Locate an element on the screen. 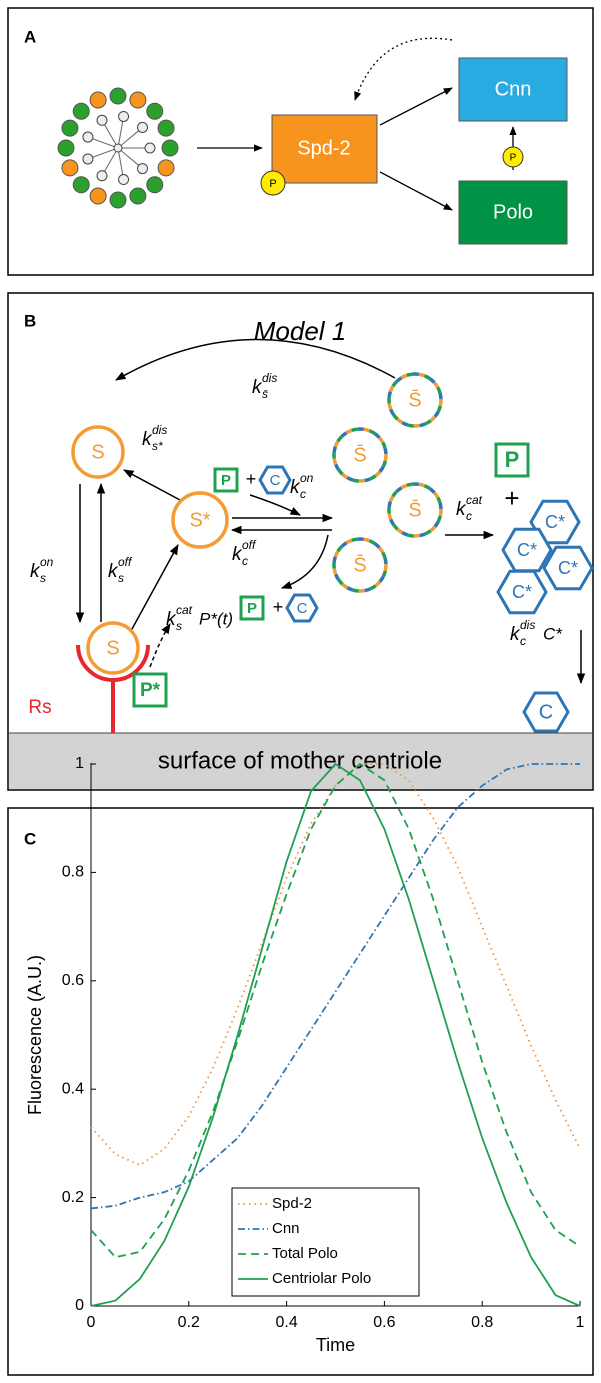  y-tick-label: 0.4 is located at coordinates (73, 1088).